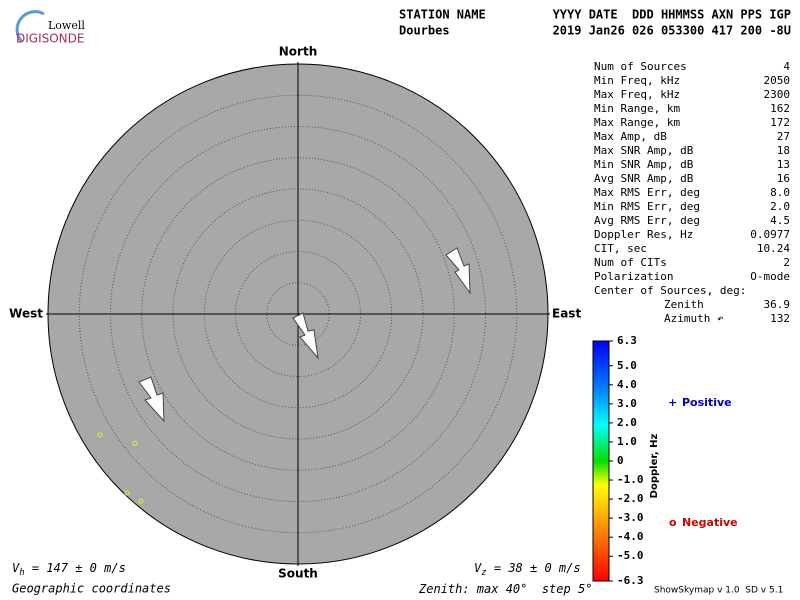 Image resolution: width=800 pixels, height=600 pixels. What do you see at coordinates (627, 441) in the screenshot?
I see `colorbar-tick-label: 1.0` at bounding box center [627, 441].